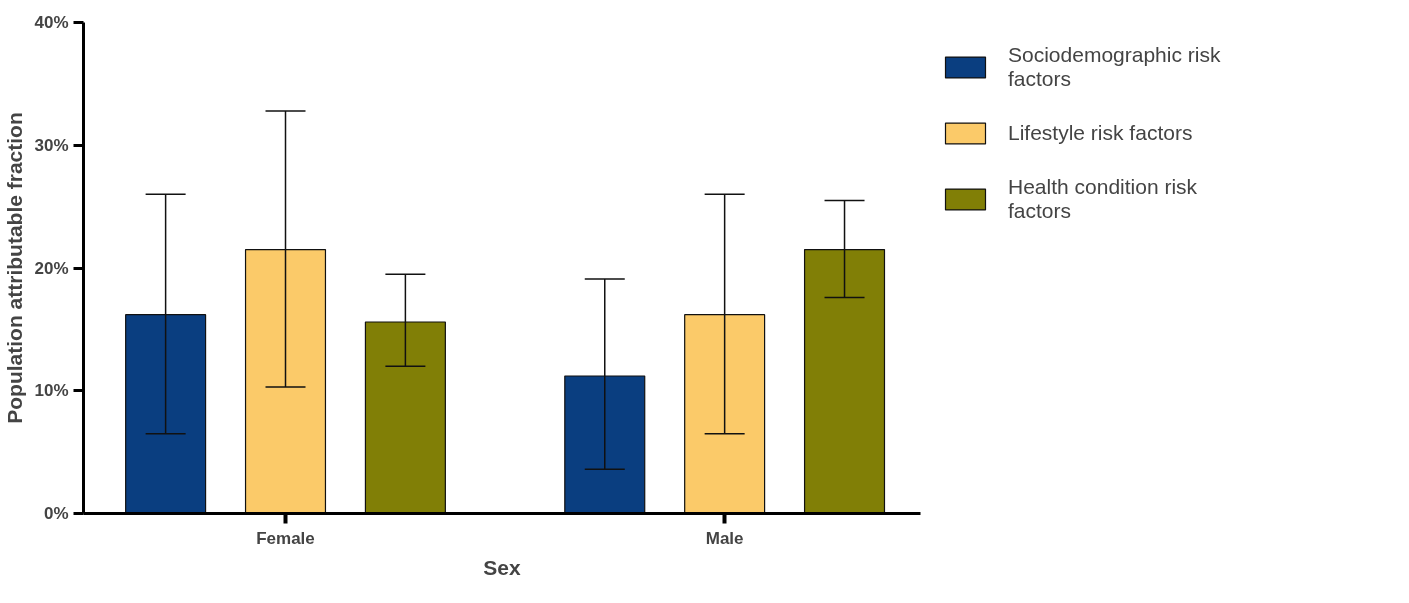 Image resolution: width=1409 pixels, height=603 pixels. Describe the element at coordinates (51, 145) in the screenshot. I see `y-tick-label: 30%` at that location.